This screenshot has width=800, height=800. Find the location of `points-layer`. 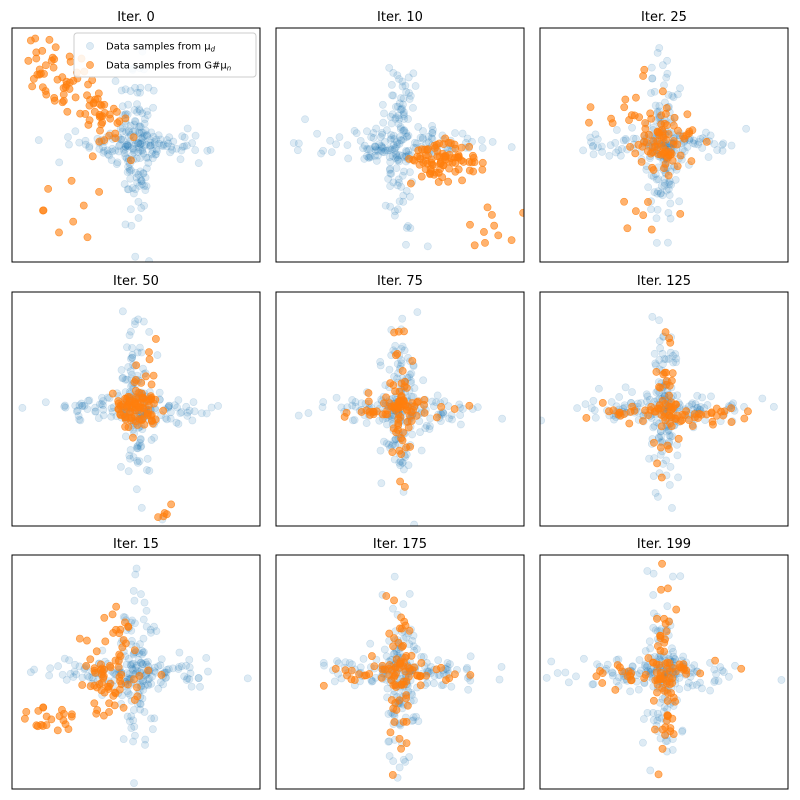

points-layer is located at coordinates (120, 415).